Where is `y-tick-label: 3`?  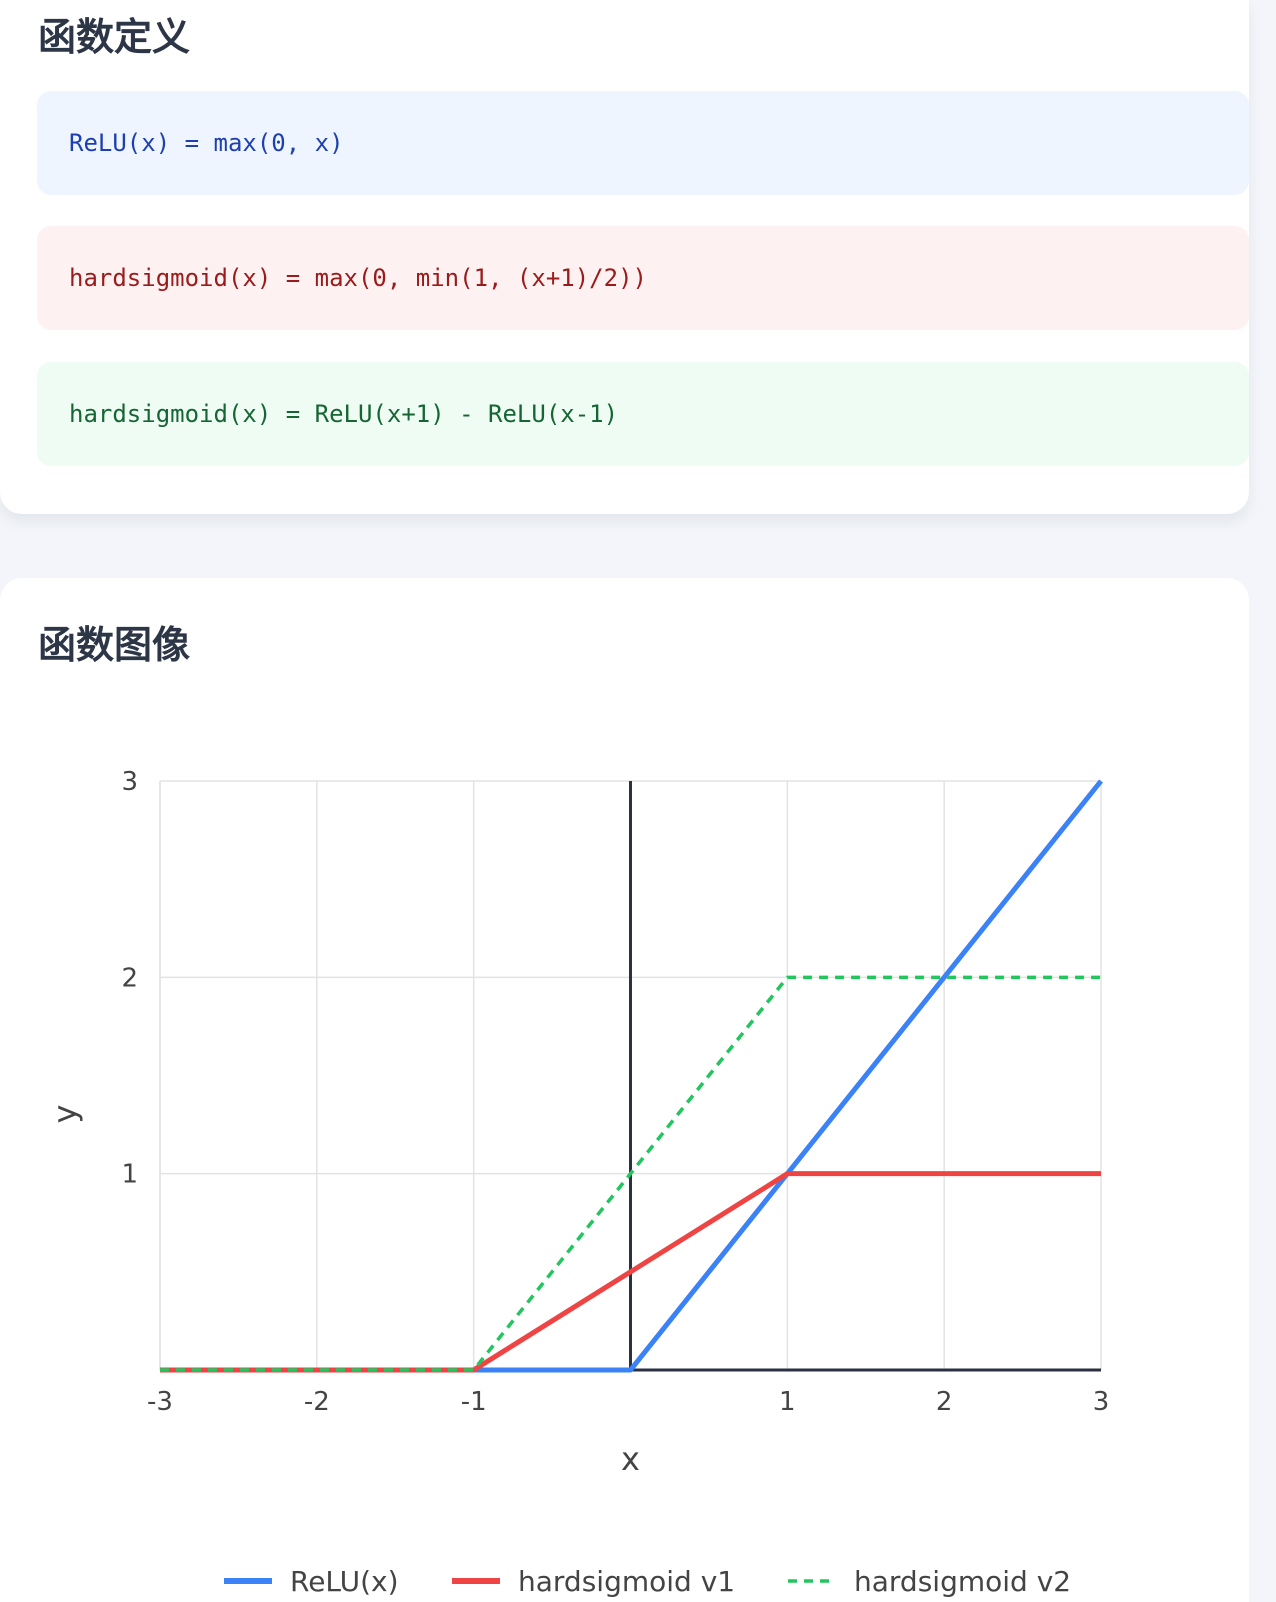
y-tick-label: 3 is located at coordinates (129, 782).